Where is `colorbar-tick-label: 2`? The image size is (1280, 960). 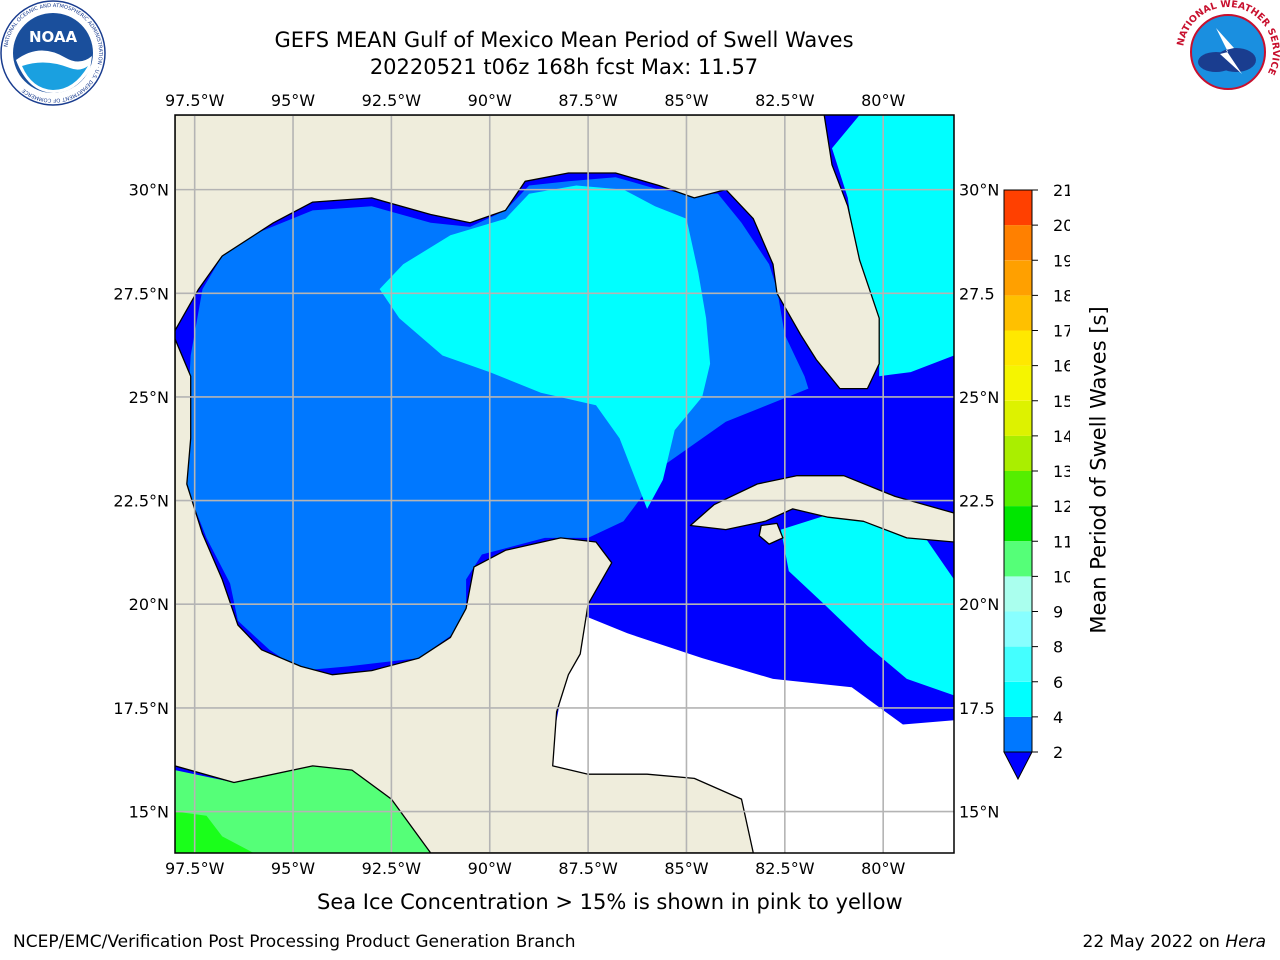 colorbar-tick-label: 2 is located at coordinates (1058, 752).